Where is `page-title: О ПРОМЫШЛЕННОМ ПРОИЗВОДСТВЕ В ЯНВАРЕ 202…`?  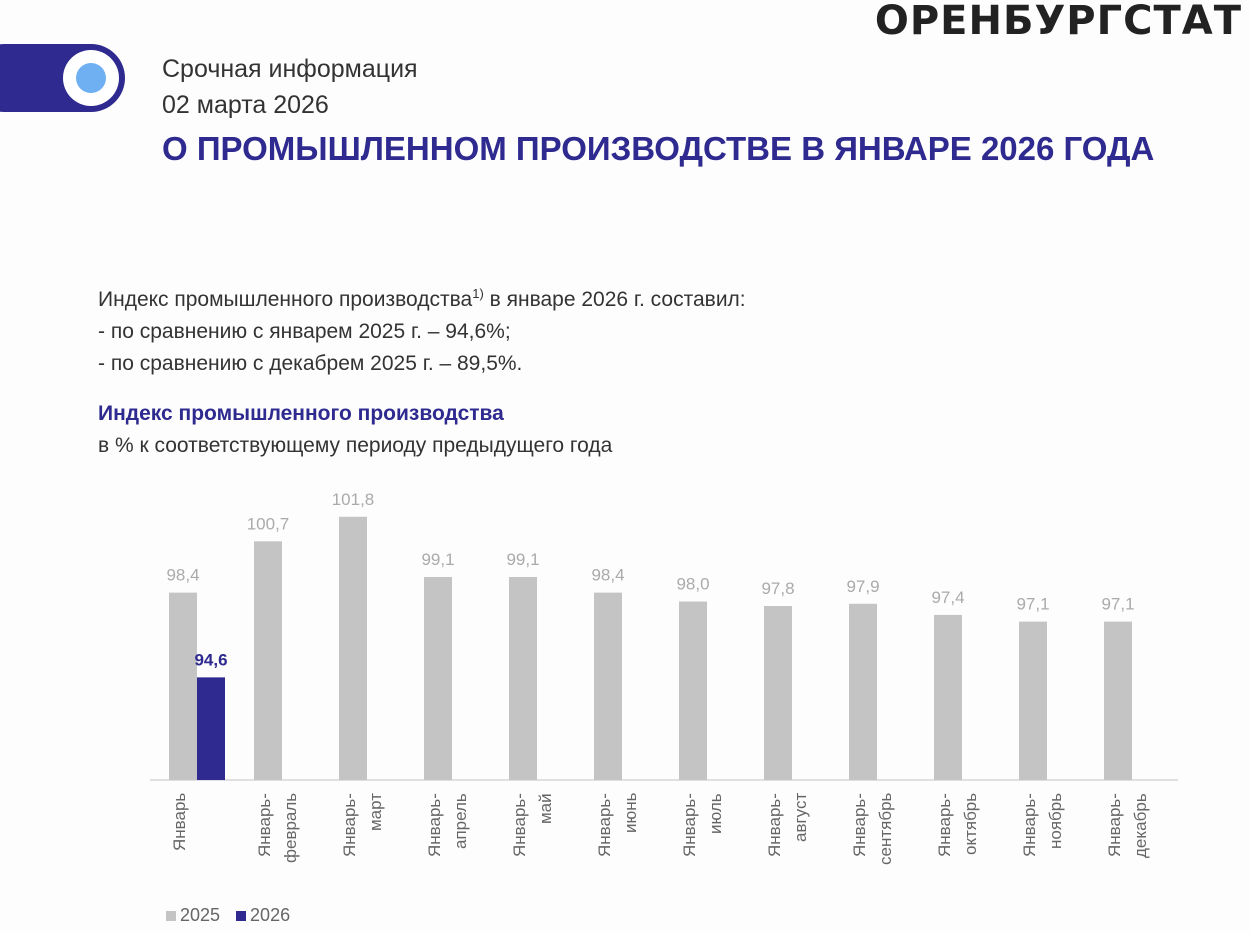 page-title: О ПРОМЫШЛЕННОМ ПРОИЗВОДСТВЕ В ЯНВАРЕ 202… is located at coordinates (658, 148).